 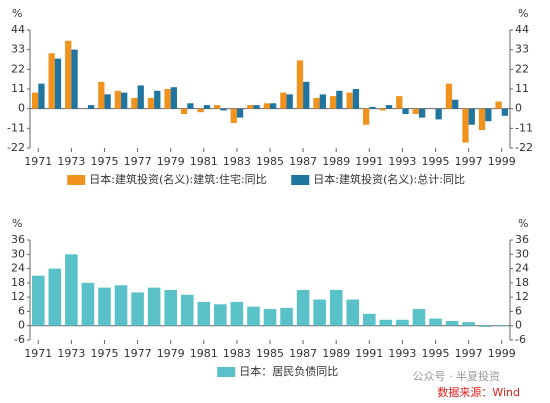 I want to click on y2-tick-label: 6, so click(x=518, y=310).